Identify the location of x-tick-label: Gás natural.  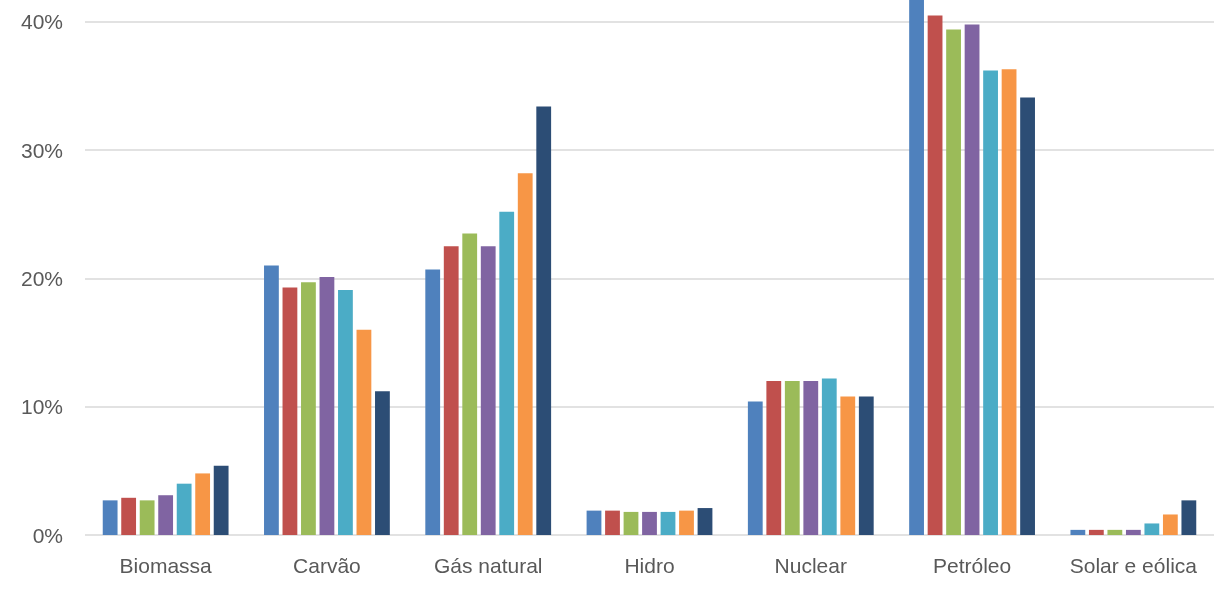
(488, 565).